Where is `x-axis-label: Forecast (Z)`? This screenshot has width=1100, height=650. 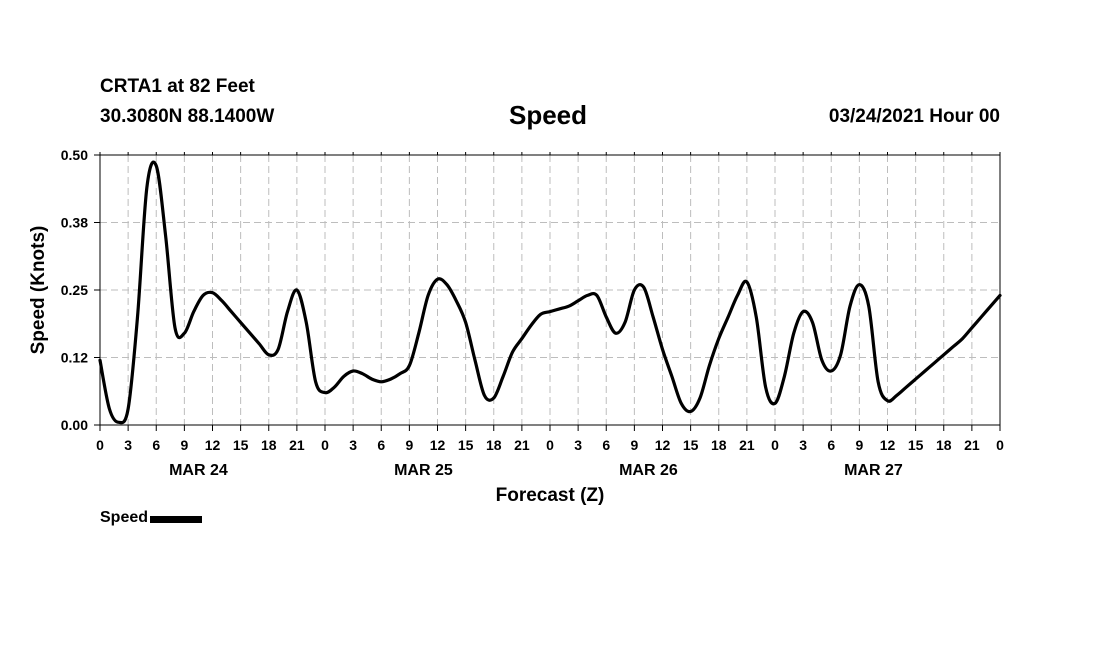
x-axis-label: Forecast (Z) is located at coordinates (550, 495).